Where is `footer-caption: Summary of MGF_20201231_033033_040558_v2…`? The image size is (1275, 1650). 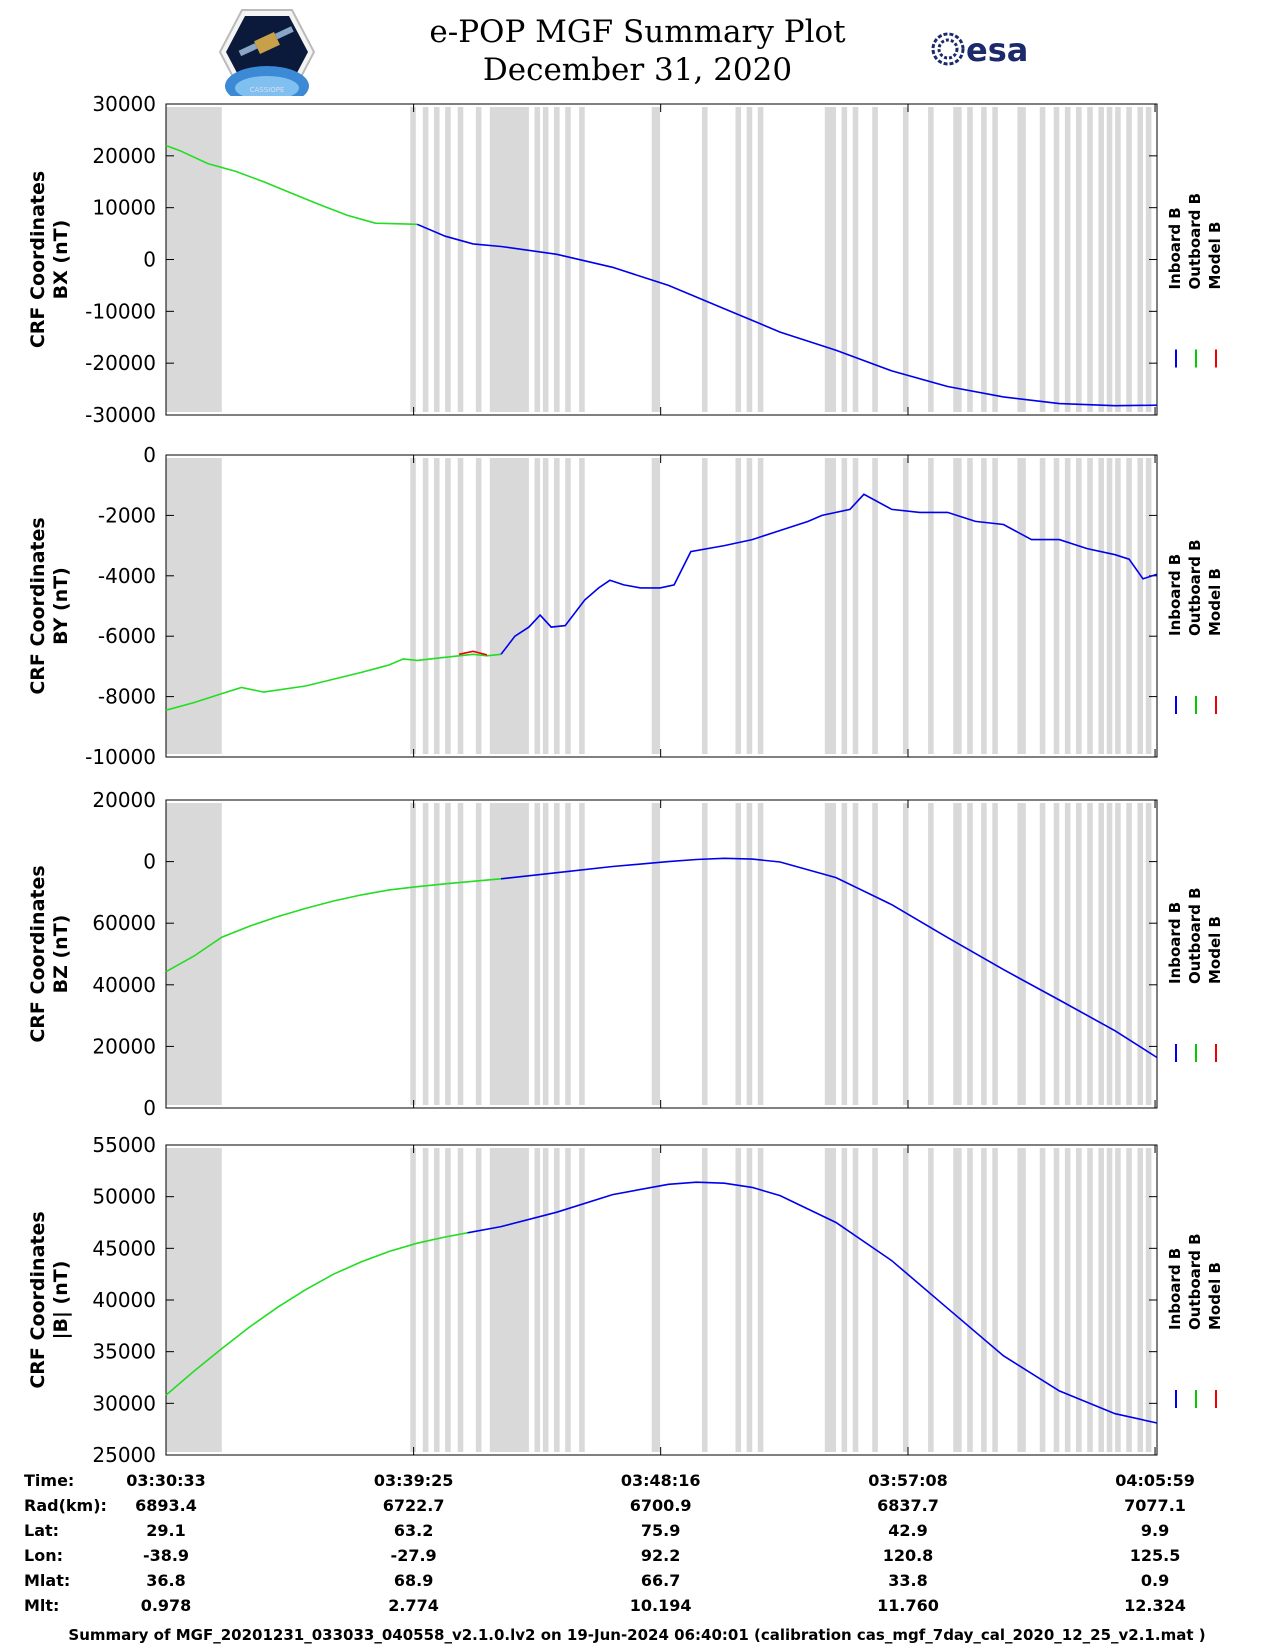
footer-caption: Summary of MGF_20201231_033033_040558_v2… is located at coordinates (636, 1635).